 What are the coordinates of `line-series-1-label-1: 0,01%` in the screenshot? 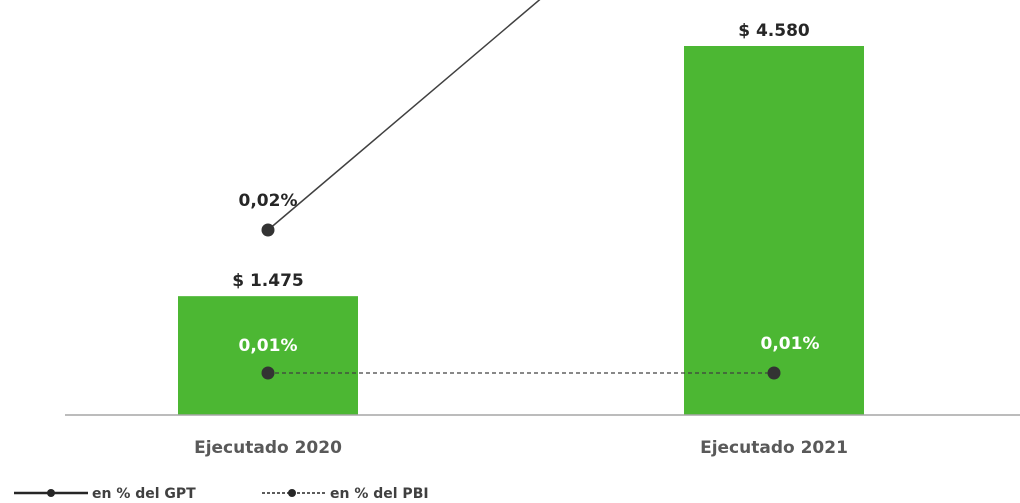 It's located at (790, 344).